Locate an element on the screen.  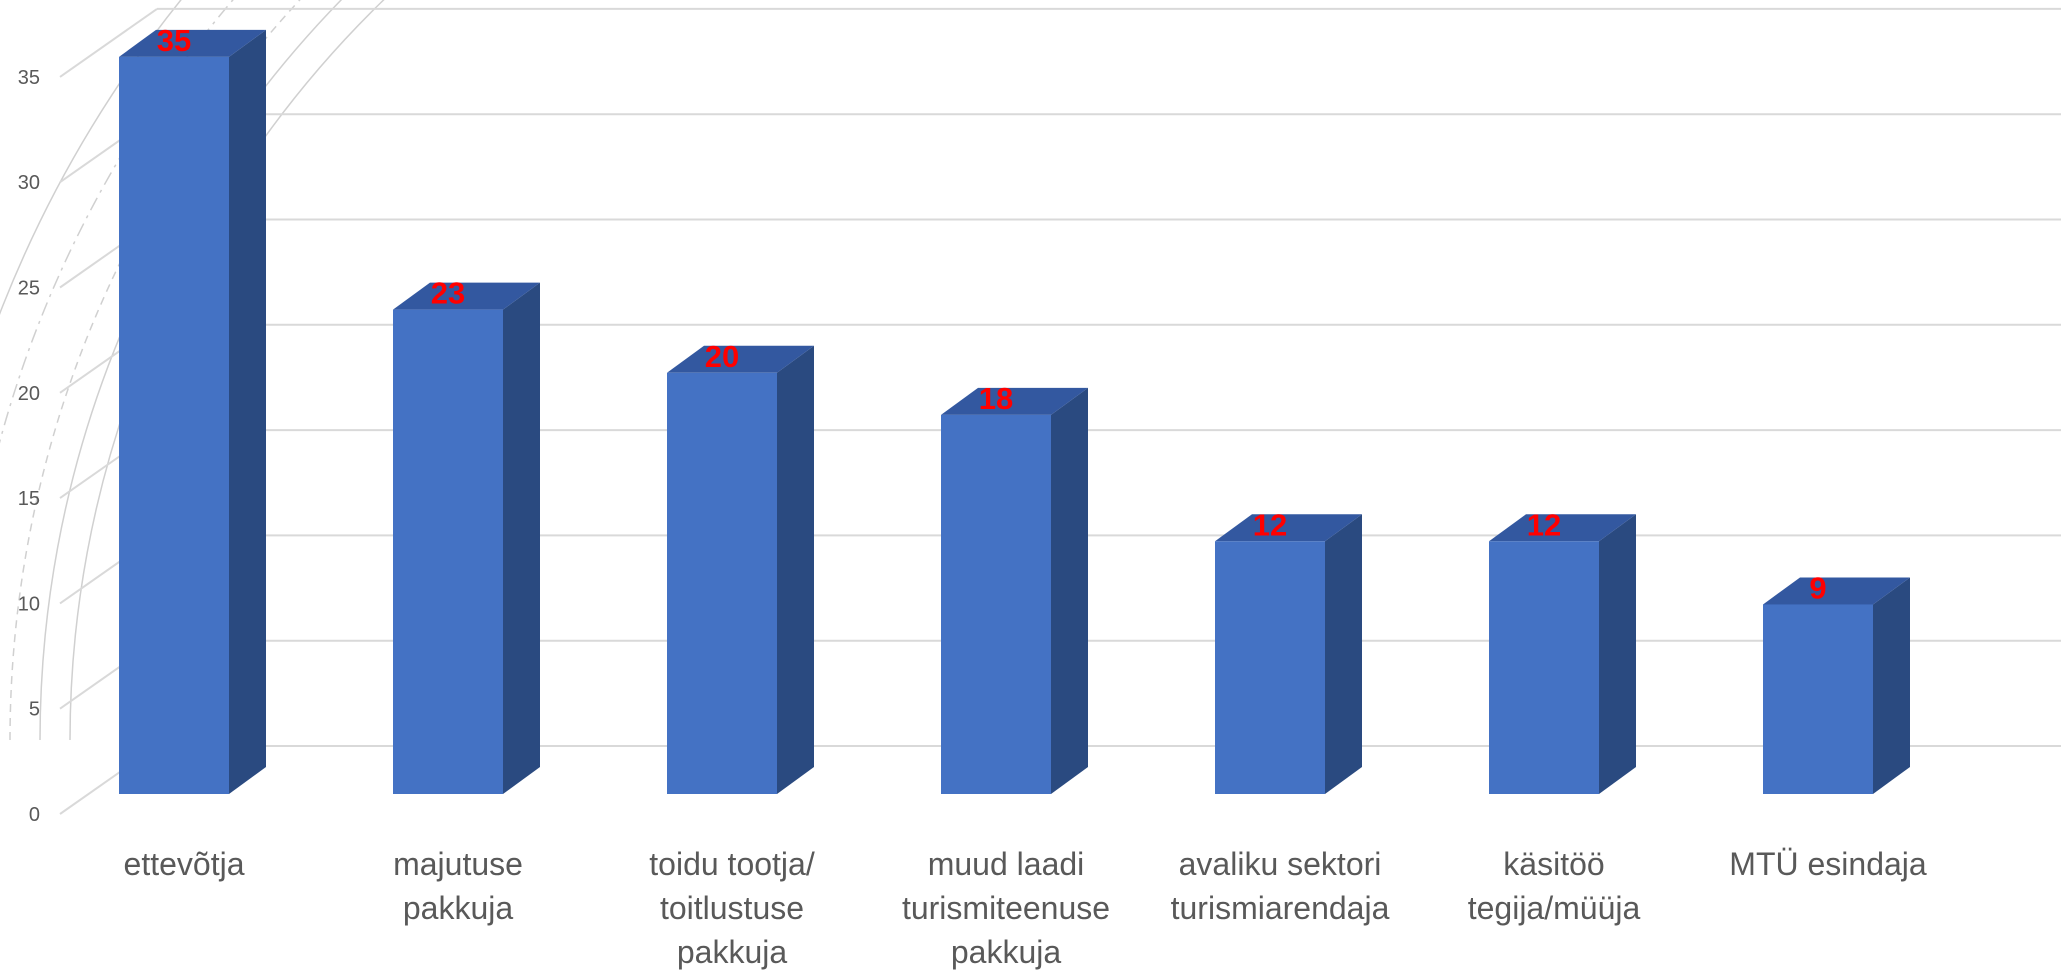
data-label-0: 35 is located at coordinates (174, 40).